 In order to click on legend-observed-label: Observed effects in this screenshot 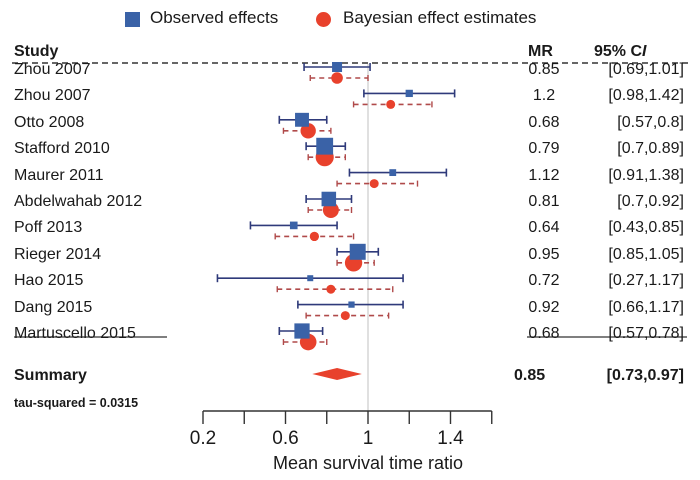, I will do `click(214, 17)`.